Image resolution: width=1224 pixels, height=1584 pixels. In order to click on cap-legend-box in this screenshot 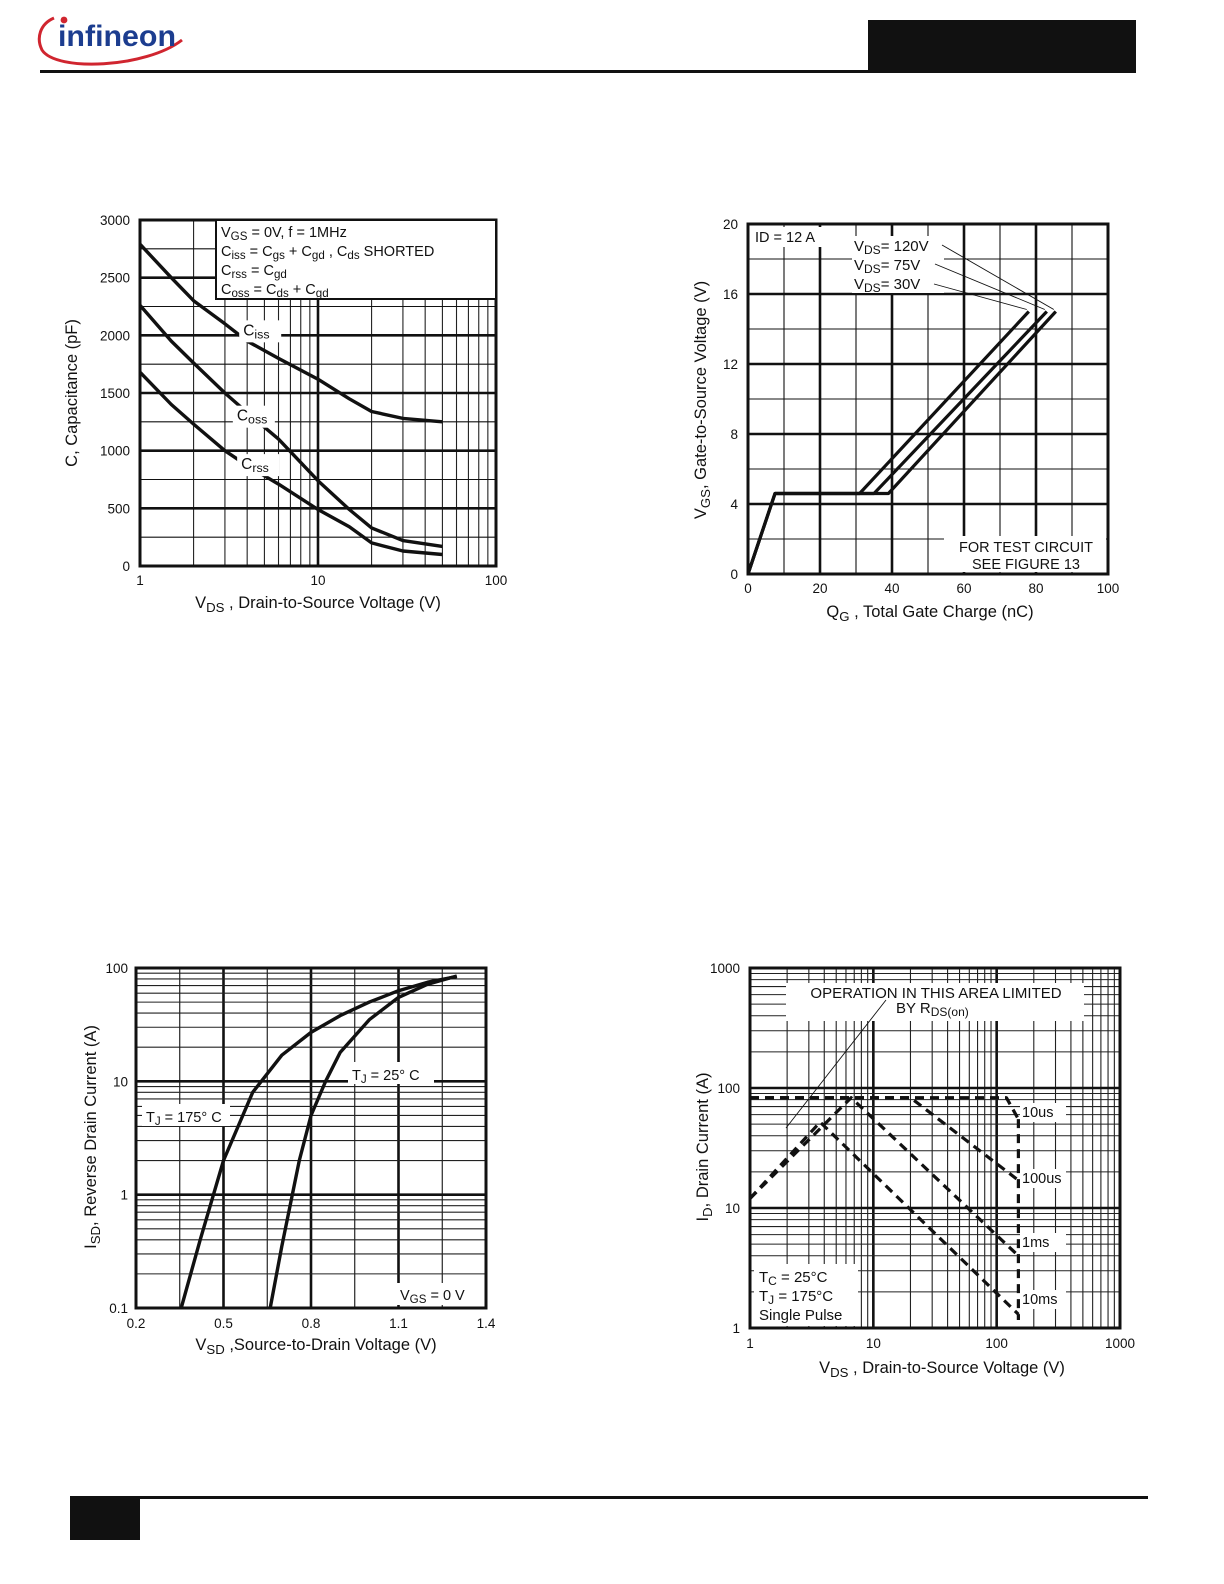, I will do `click(356, 259)`.